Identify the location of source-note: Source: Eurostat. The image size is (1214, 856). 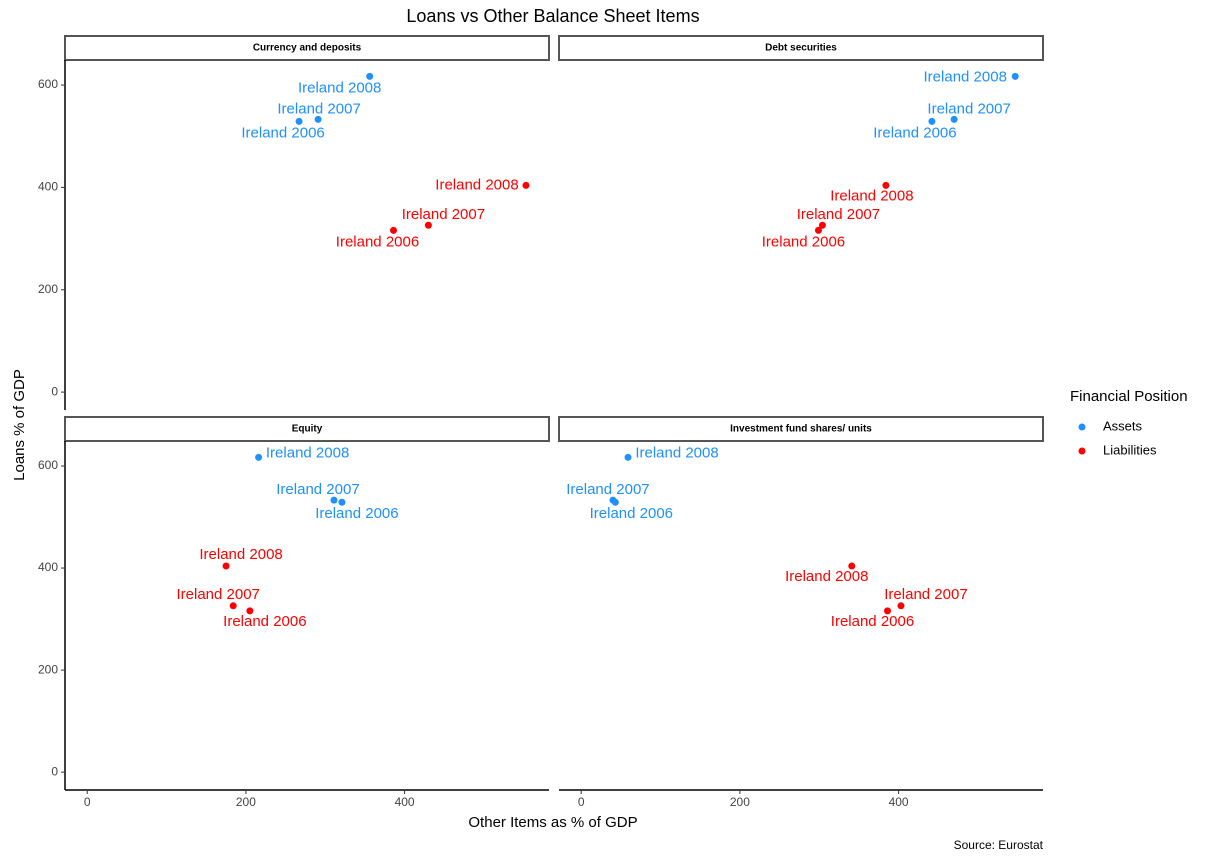
(999, 845).